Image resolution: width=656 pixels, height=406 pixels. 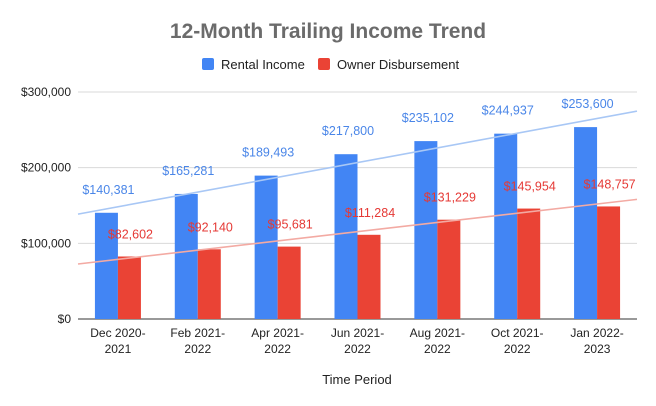 What do you see at coordinates (197, 341) in the screenshot?
I see `x-tick-label: Feb 2021-2022` at bounding box center [197, 341].